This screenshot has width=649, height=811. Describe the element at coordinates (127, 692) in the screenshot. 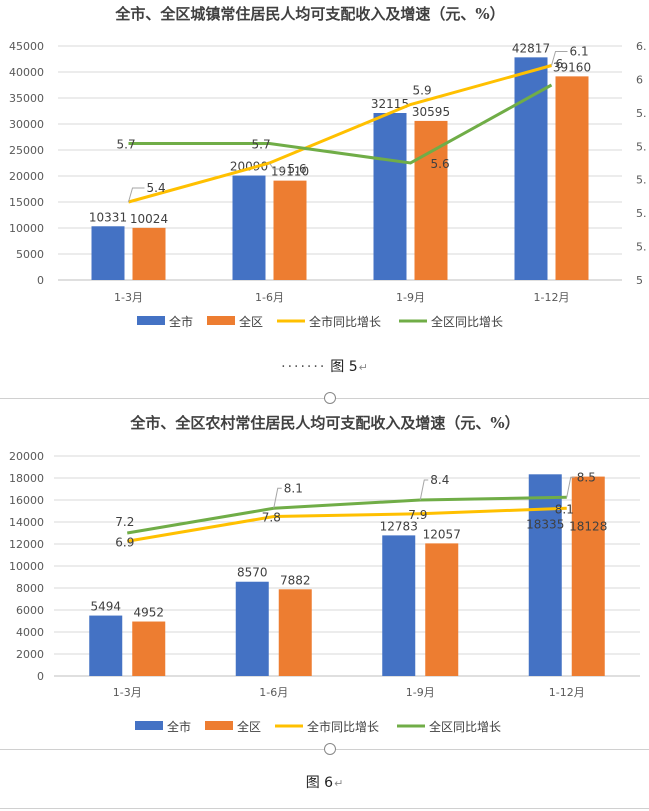

I see `x-tick-label: 1-3月` at that location.